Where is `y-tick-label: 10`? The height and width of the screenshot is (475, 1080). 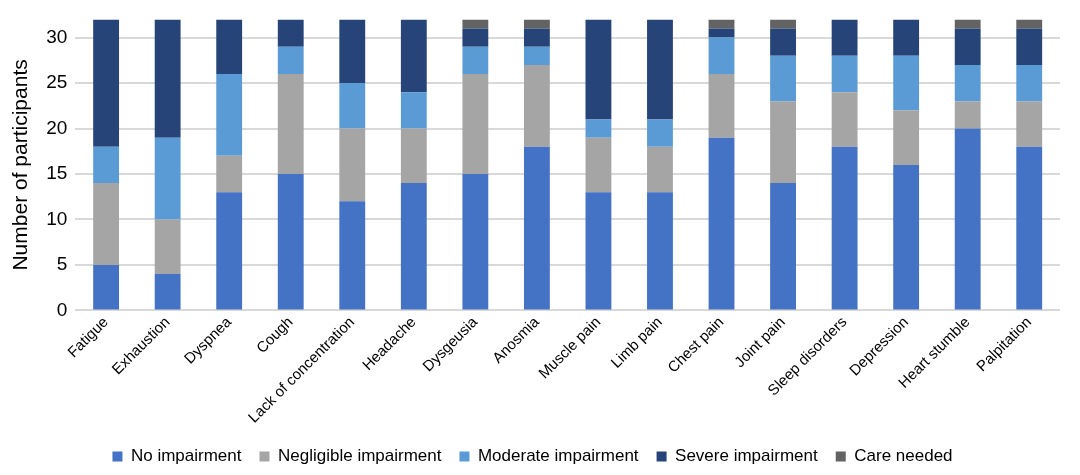
y-tick-label: 10 is located at coordinates (57, 218).